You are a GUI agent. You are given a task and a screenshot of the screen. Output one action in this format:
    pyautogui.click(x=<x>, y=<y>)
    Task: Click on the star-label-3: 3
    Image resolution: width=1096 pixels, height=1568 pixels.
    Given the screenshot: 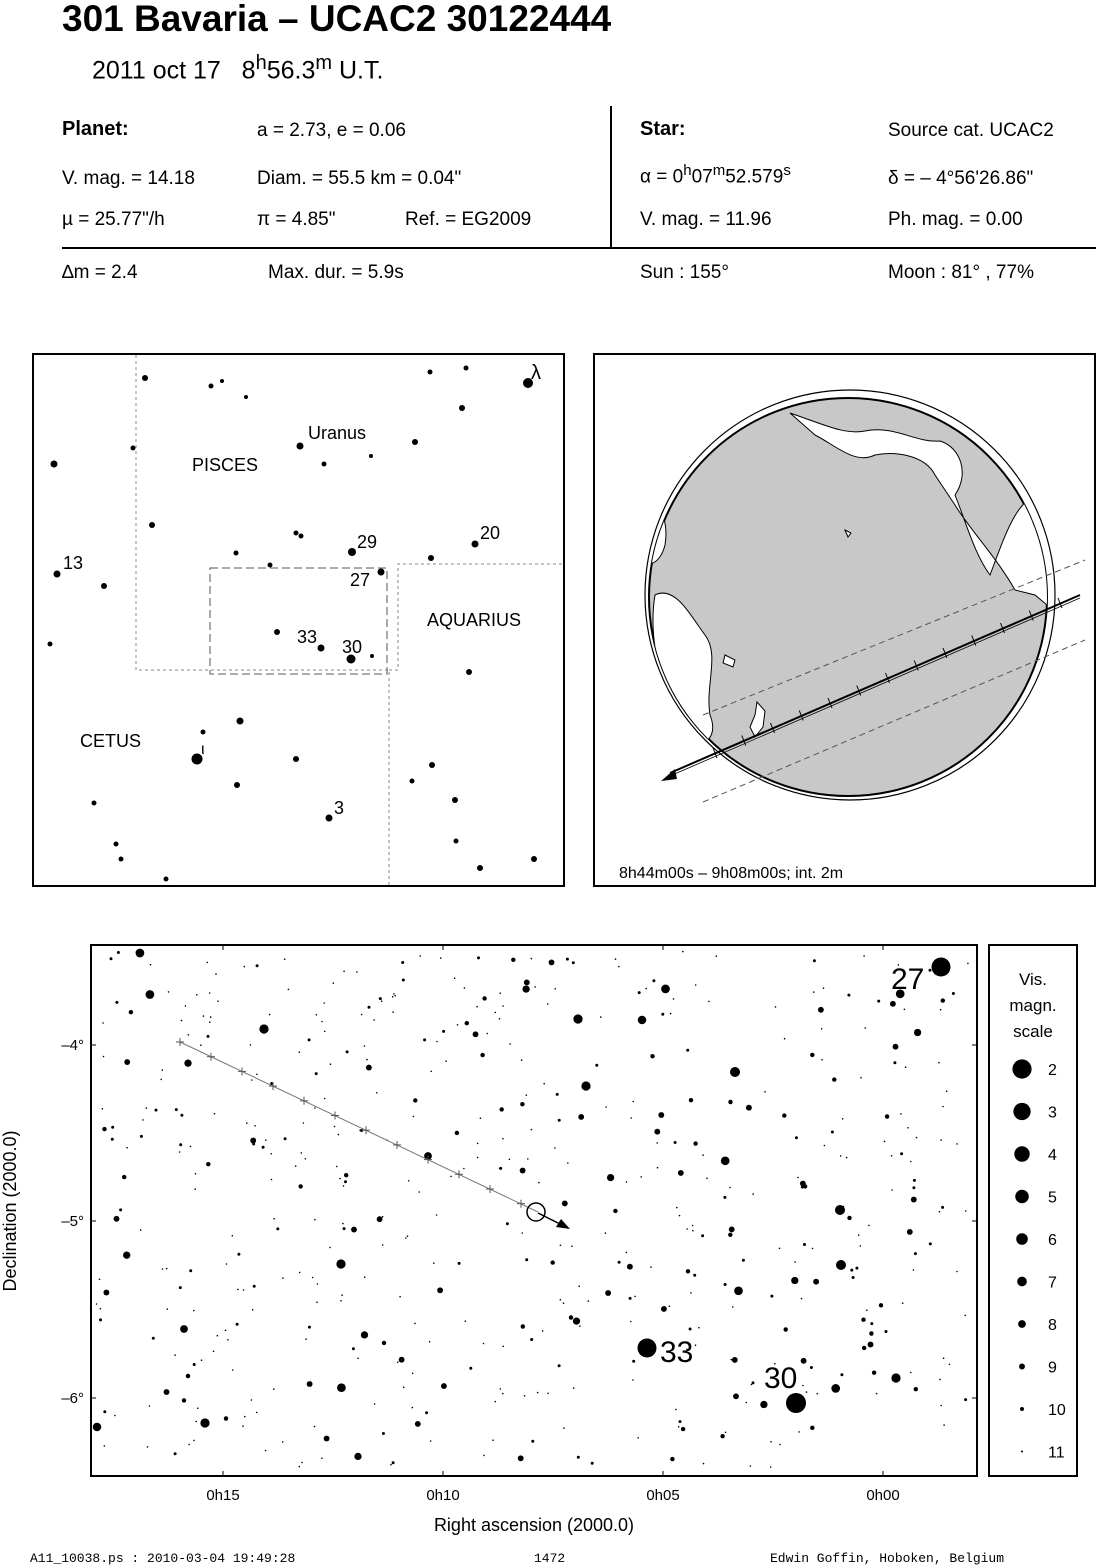 What is the action you would take?
    pyautogui.click(x=339, y=808)
    